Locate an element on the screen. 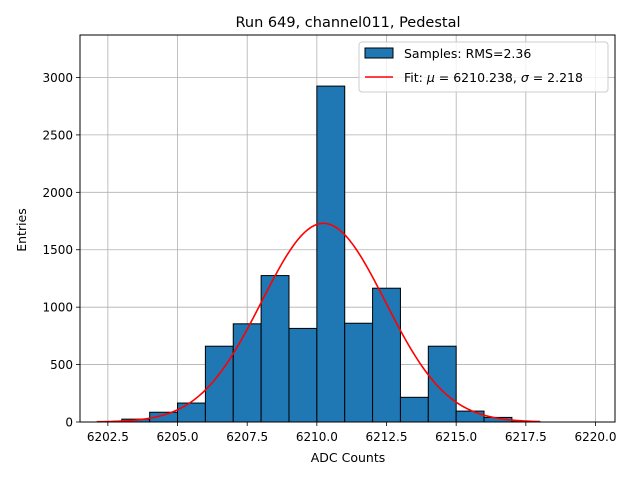  y-tick-label: 3000 is located at coordinates (57, 78).